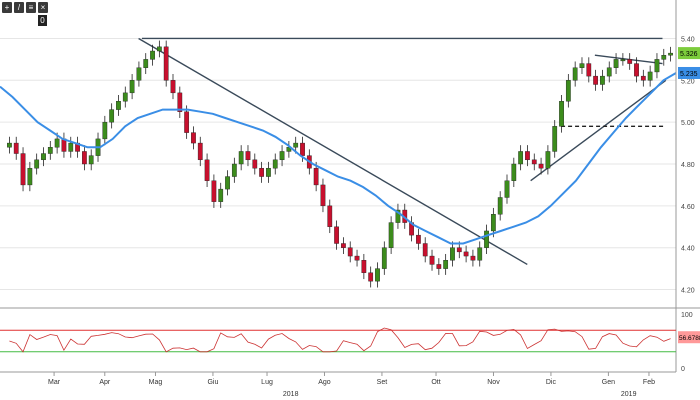 The height and width of the screenshot is (400, 700). What do you see at coordinates (31, 7) in the screenshot?
I see `settings-icon: ≡` at bounding box center [31, 7].